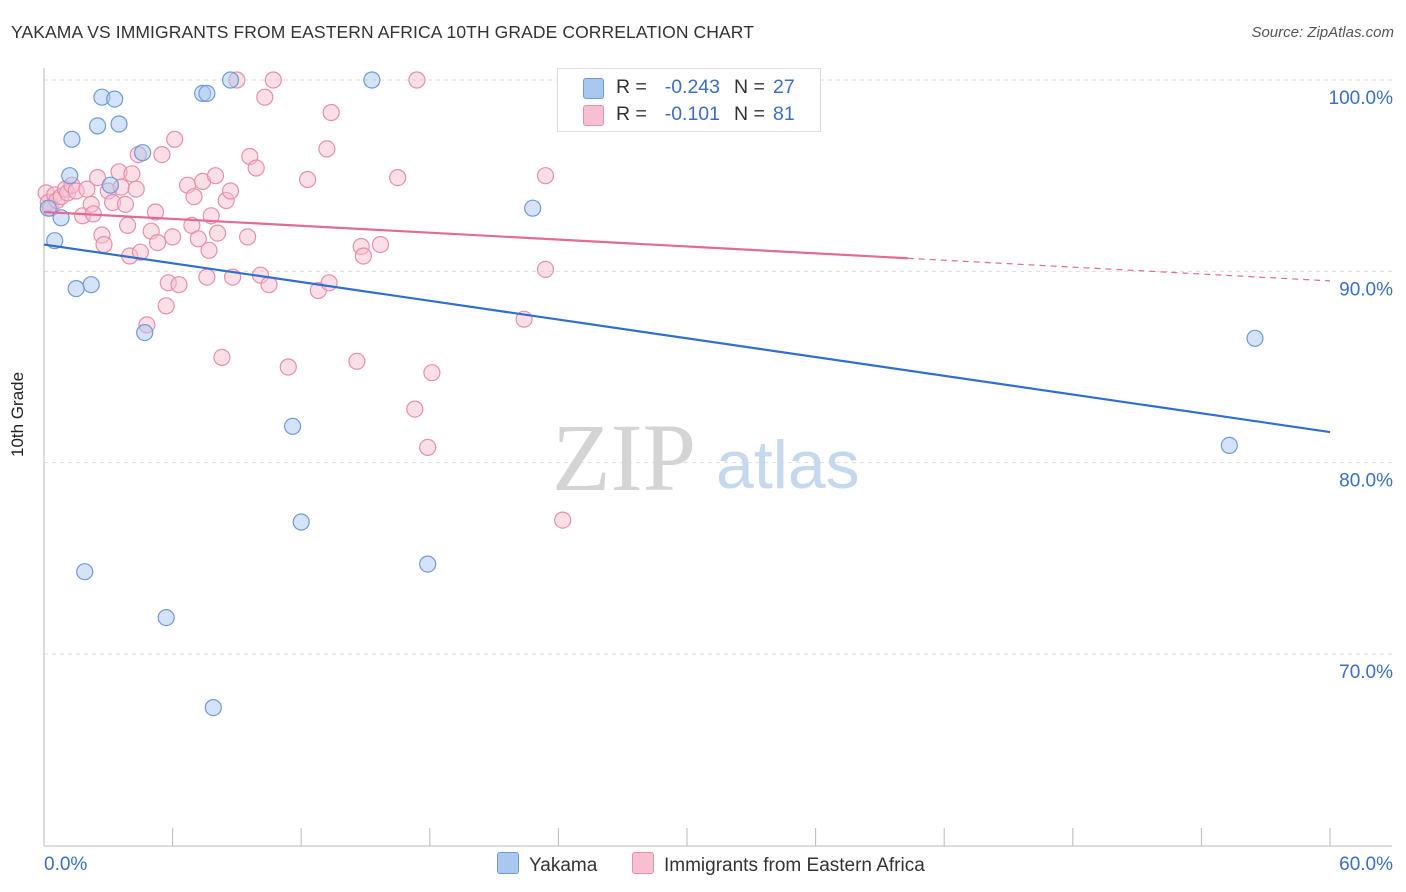 The width and height of the screenshot is (1406, 892). What do you see at coordinates (475, 235) in the screenshot?
I see `trend-line-eastern-africa` at bounding box center [475, 235].